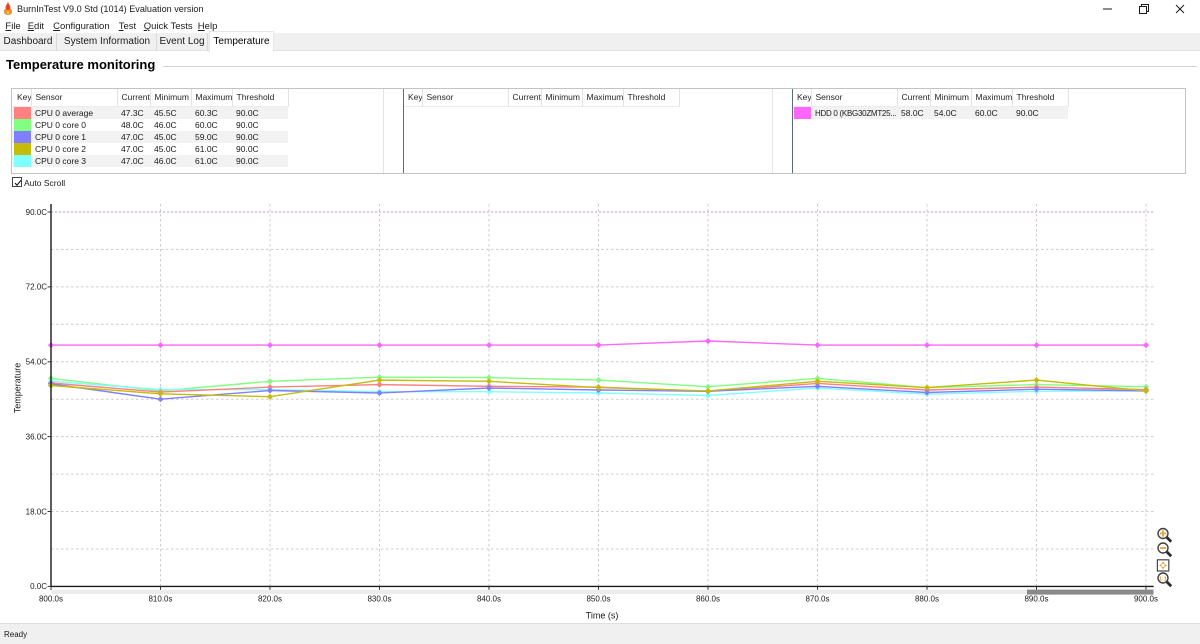 The width and height of the screenshot is (1200, 644). Describe the element at coordinates (37, 436) in the screenshot. I see `svg-text: 36.0C` at that location.